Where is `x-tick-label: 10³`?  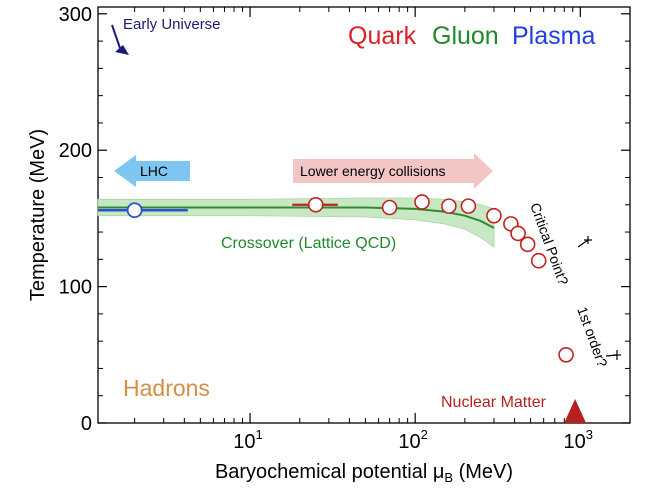 x-tick-label: 10³ is located at coordinates (578, 440).